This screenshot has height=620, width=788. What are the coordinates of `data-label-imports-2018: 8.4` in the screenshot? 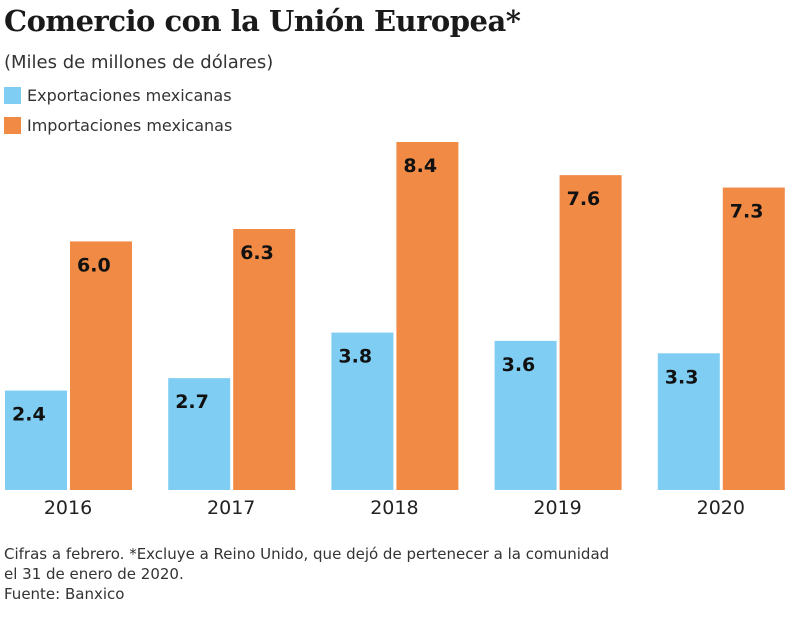 It's located at (420, 166).